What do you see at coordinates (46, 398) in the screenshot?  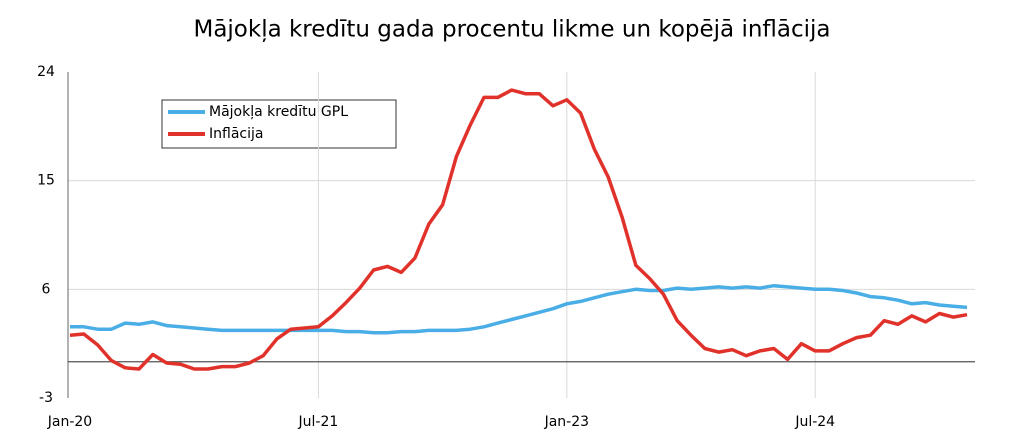 I see `y-tick-label: -3` at bounding box center [46, 398].